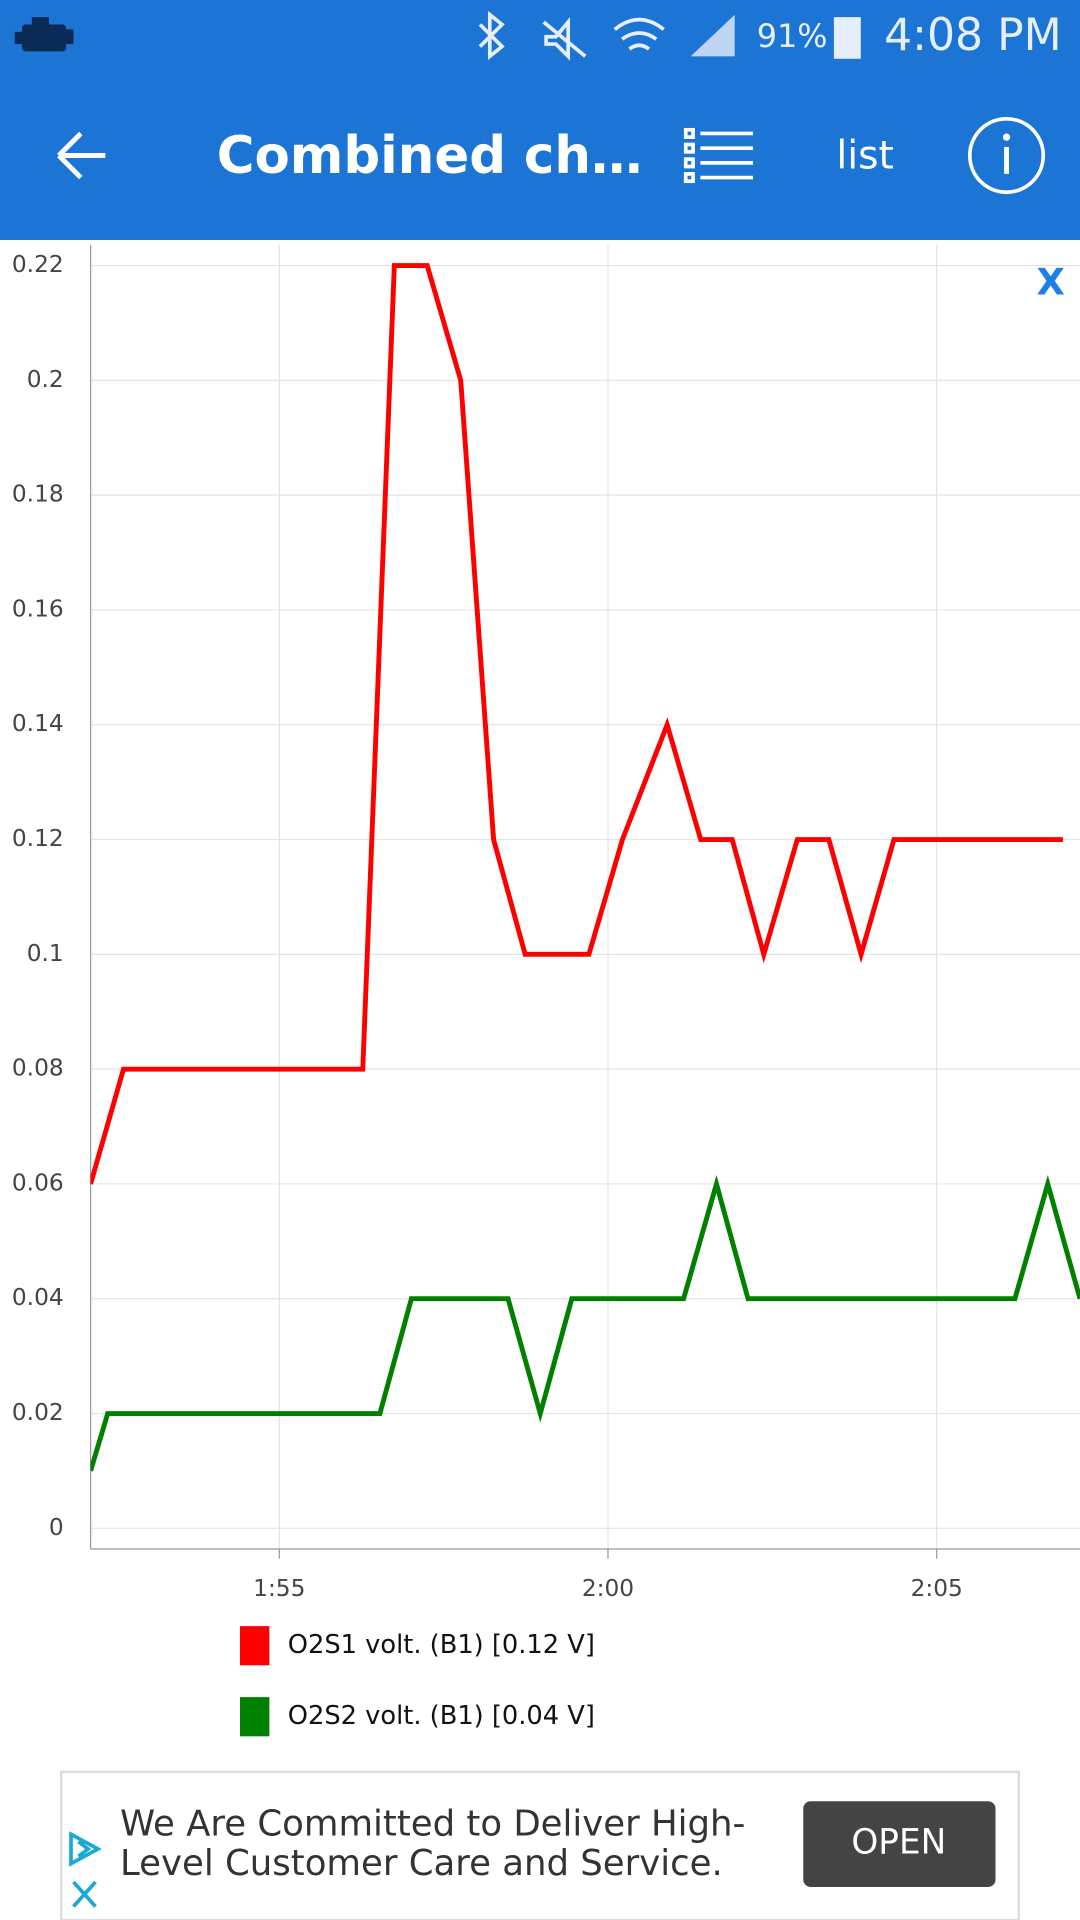 The image size is (1080, 1920). What do you see at coordinates (44, 34) in the screenshot?
I see `engine-icon` at bounding box center [44, 34].